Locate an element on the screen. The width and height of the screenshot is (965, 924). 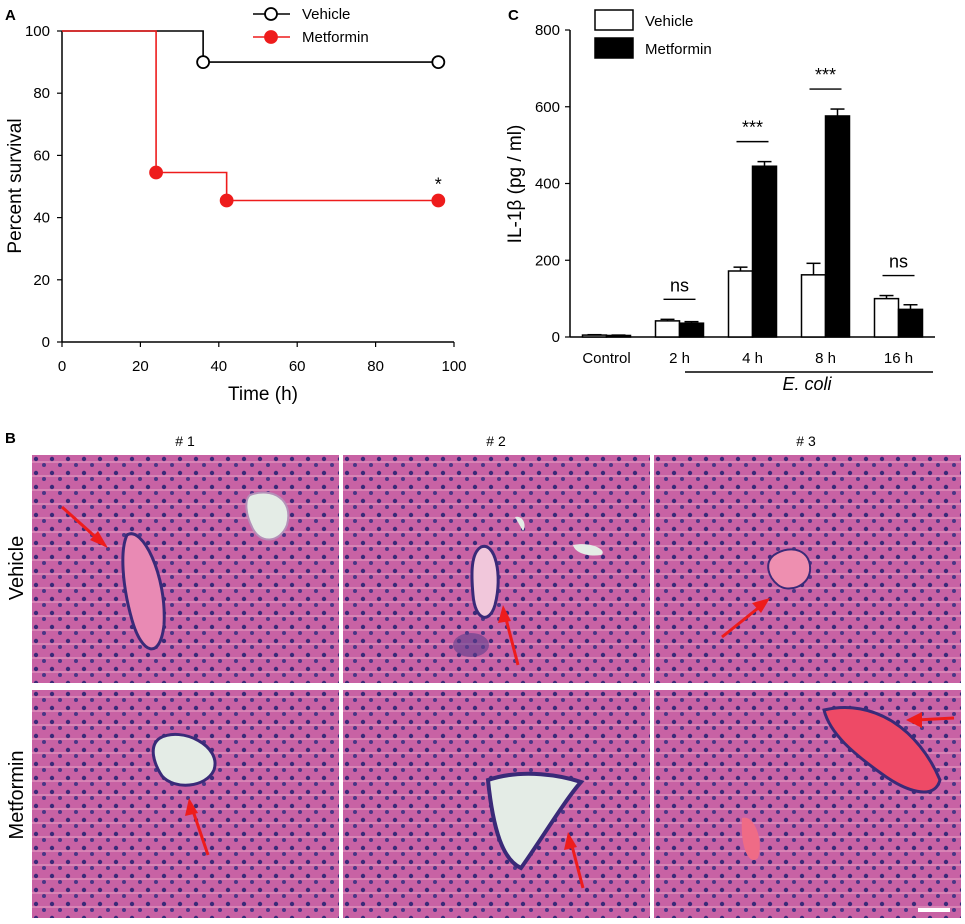
panel-c-x-axis-label: E. coli is located at coordinates (807, 384).